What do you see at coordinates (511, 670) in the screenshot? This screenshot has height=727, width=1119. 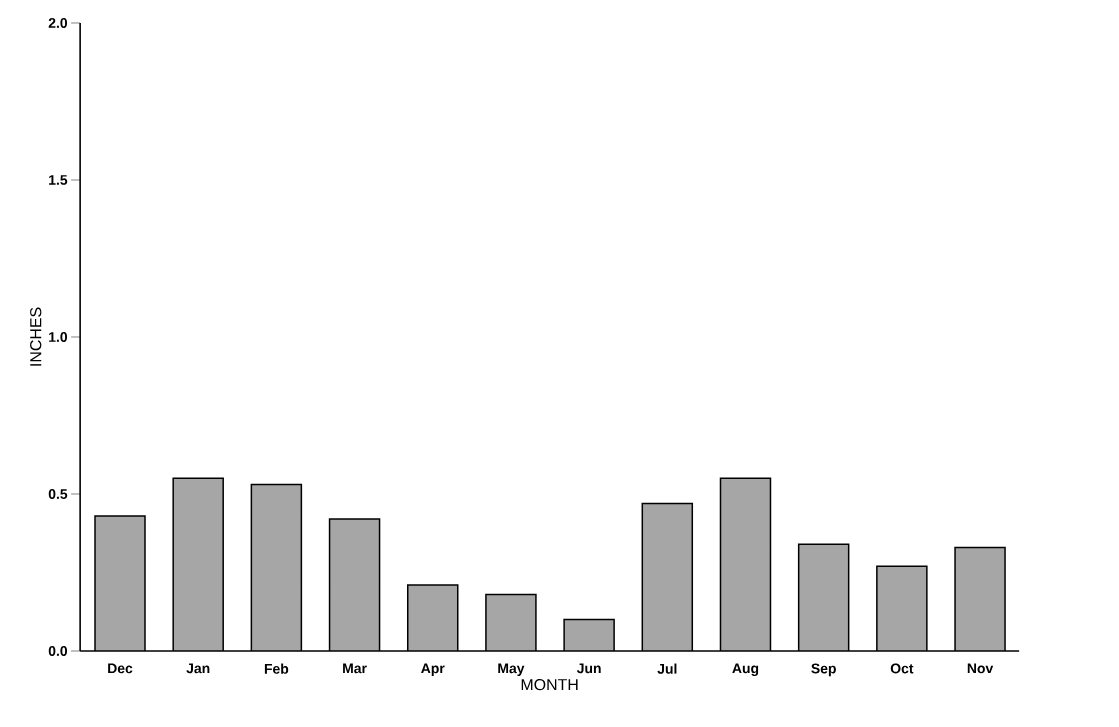 I see `x-tick-label: May` at bounding box center [511, 670].